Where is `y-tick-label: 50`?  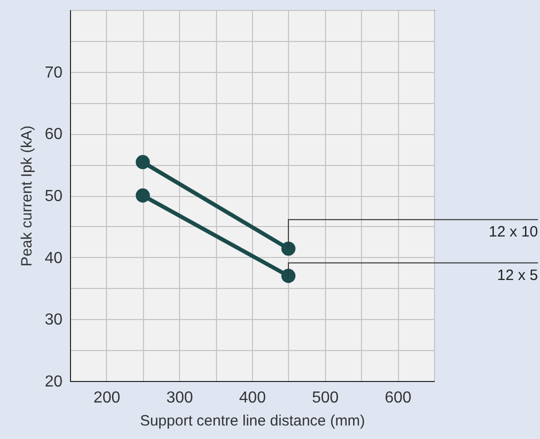
y-tick-label: 50 is located at coordinates (53, 196).